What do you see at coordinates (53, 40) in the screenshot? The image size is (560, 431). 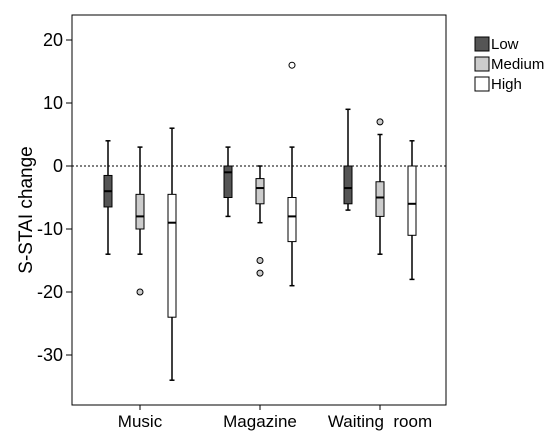 I see `y-tick-label: 20` at bounding box center [53, 40].